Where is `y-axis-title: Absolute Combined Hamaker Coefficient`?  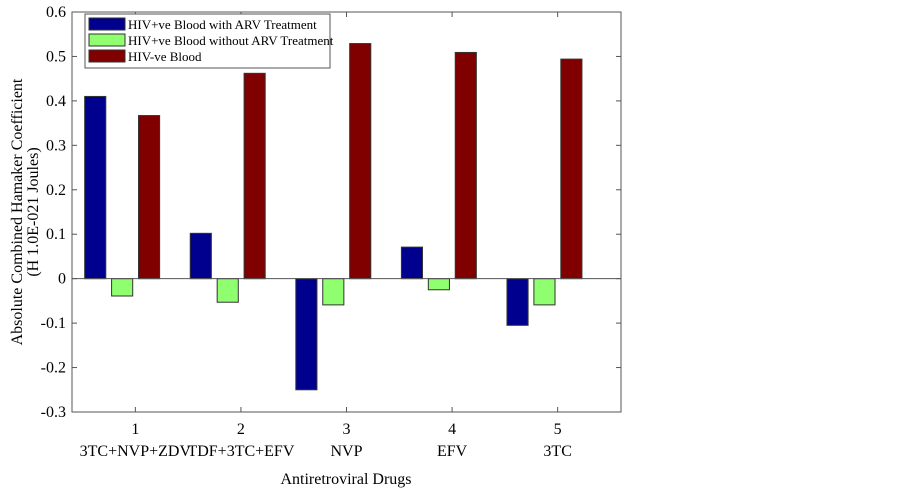
y-axis-title: Absolute Combined Hamaker Coefficient is located at coordinates (17, 211).